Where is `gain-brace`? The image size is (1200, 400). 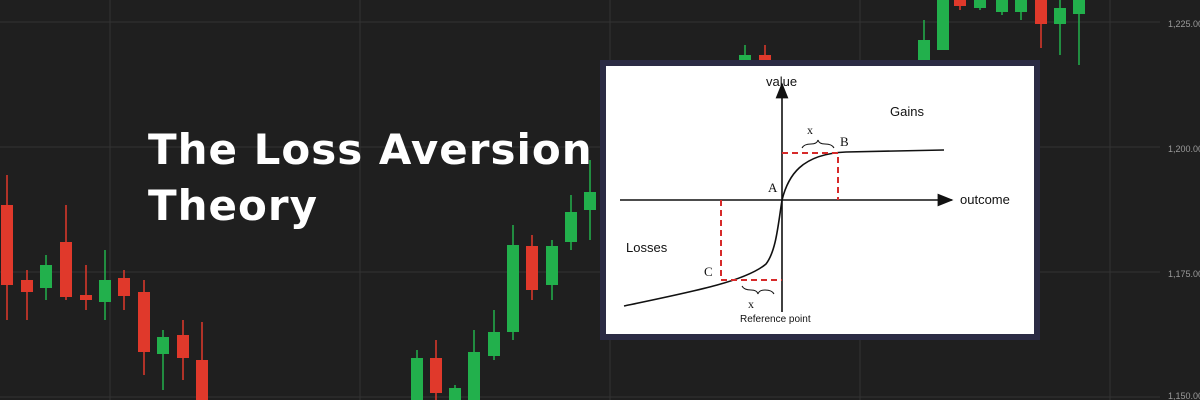 gain-brace is located at coordinates (818, 144).